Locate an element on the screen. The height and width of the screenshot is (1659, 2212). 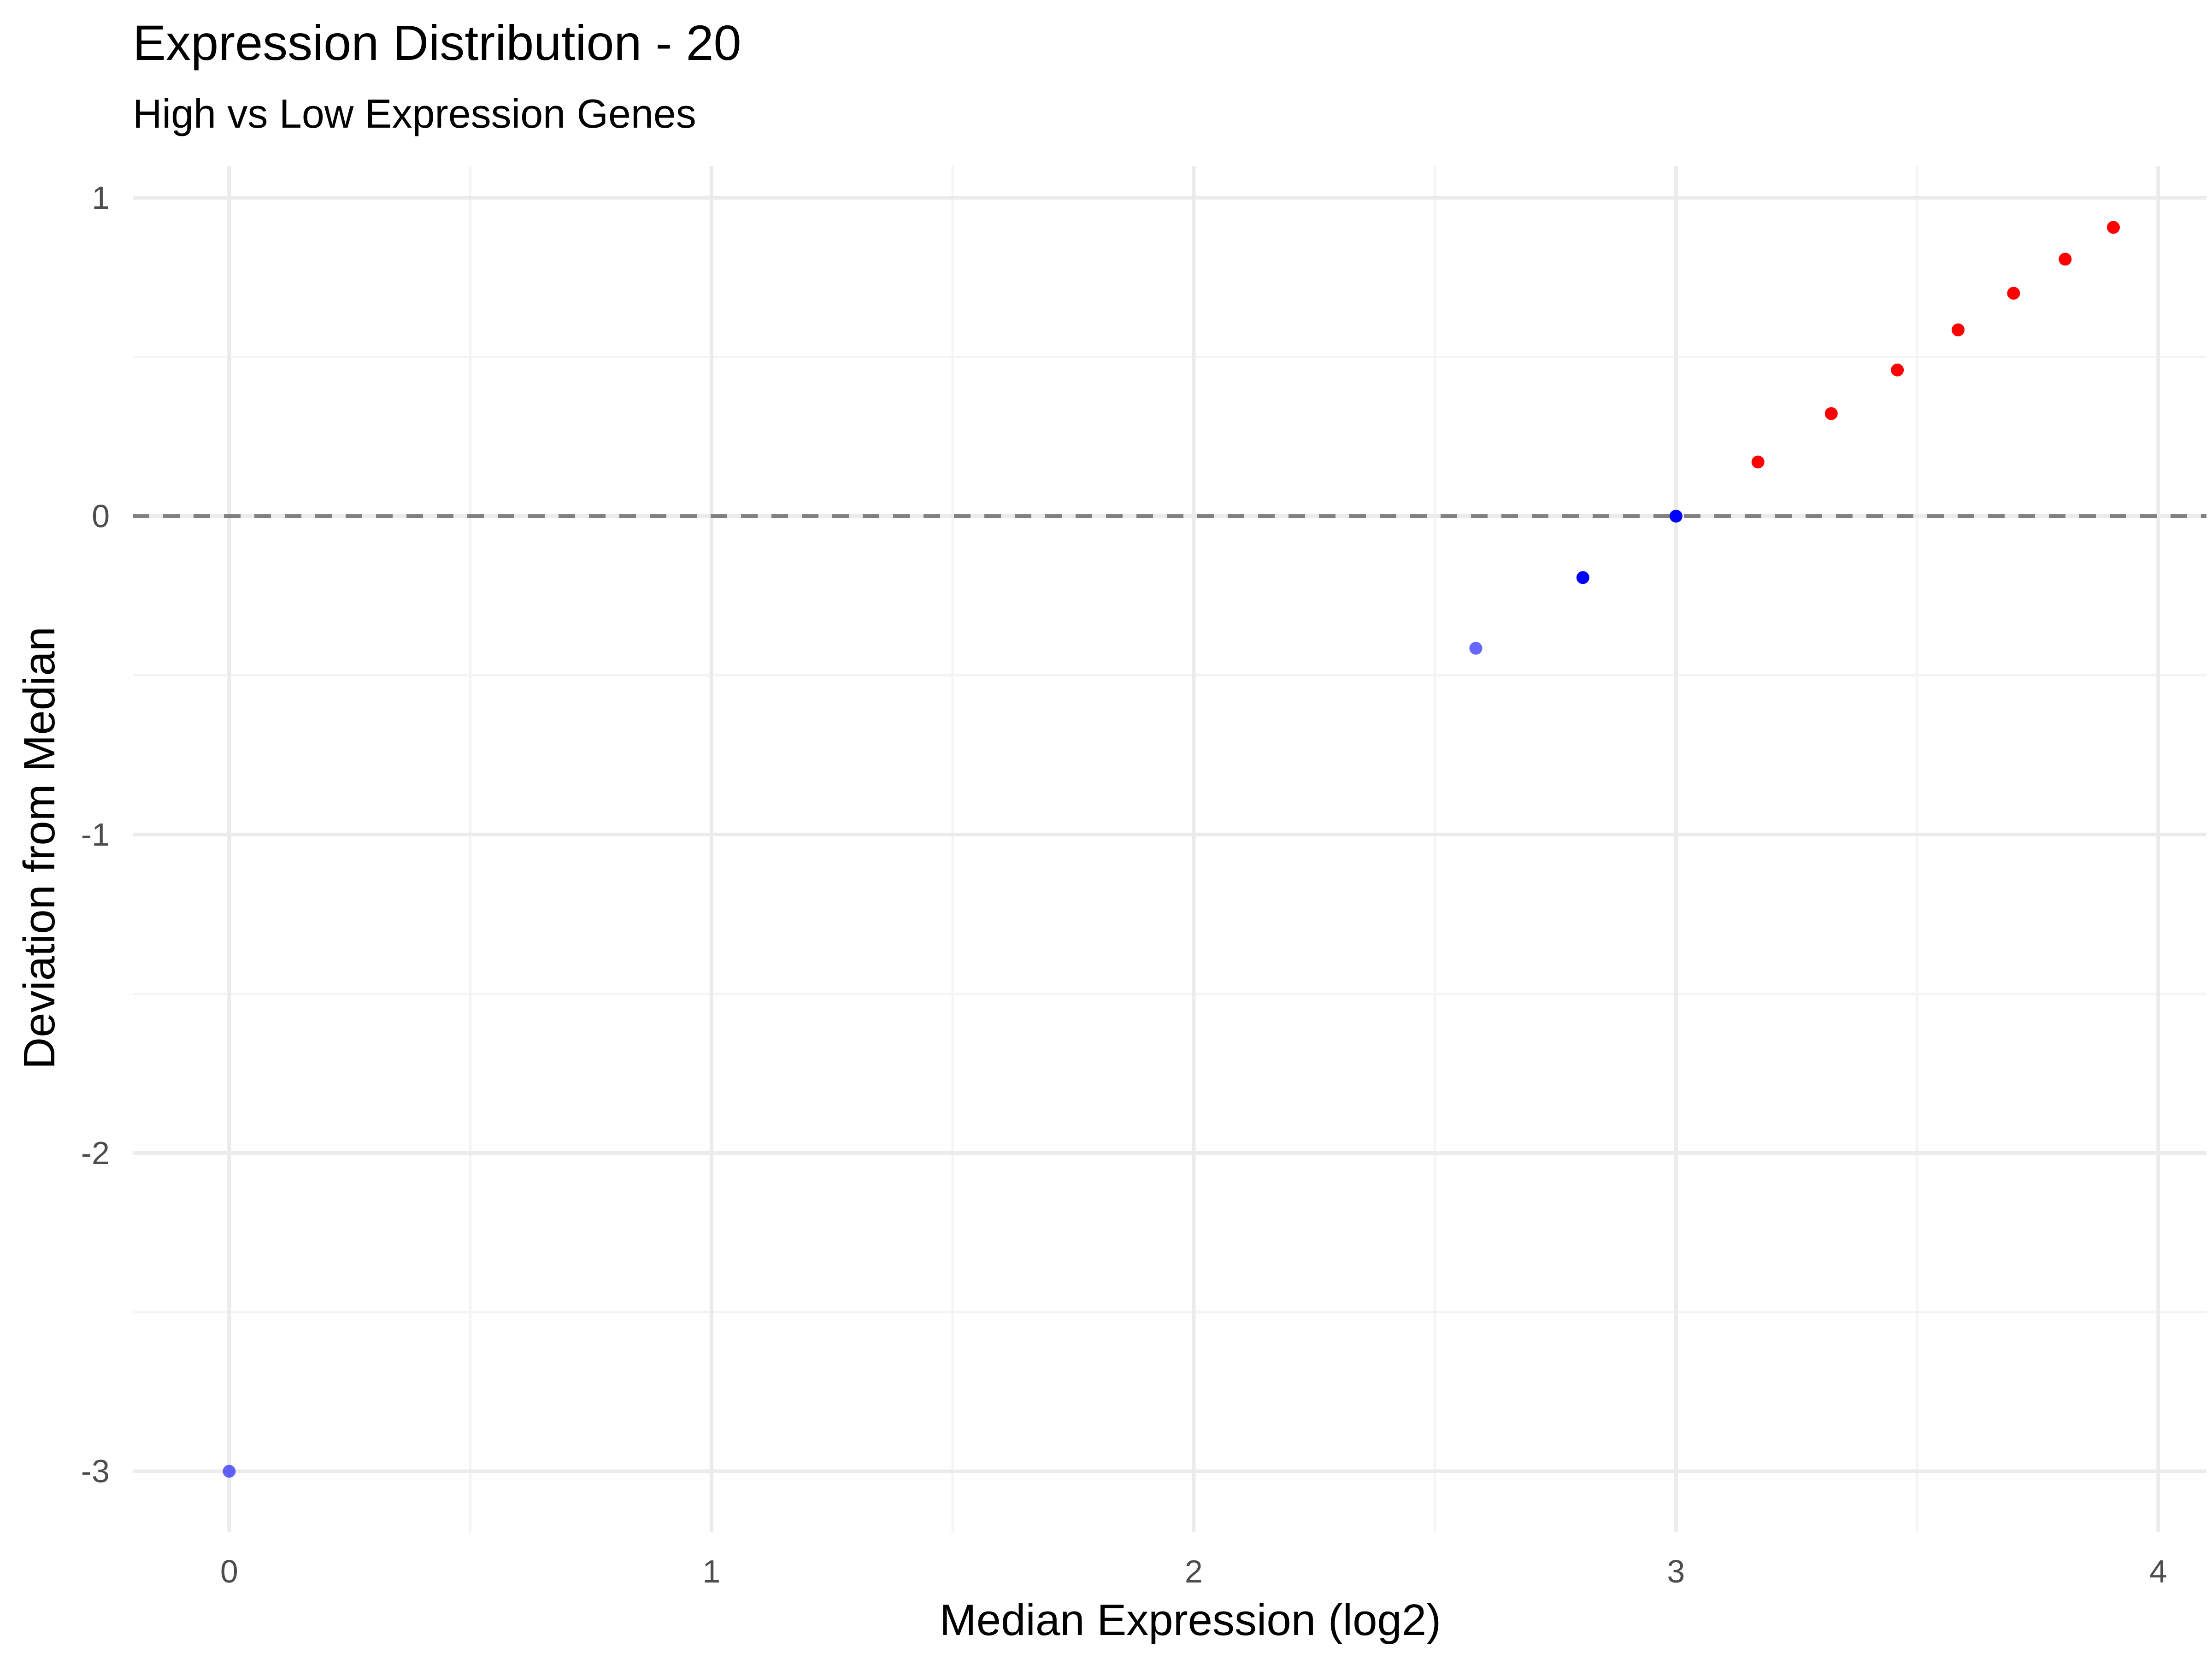
y-tick-label-1: -2 is located at coordinates (95, 1153).